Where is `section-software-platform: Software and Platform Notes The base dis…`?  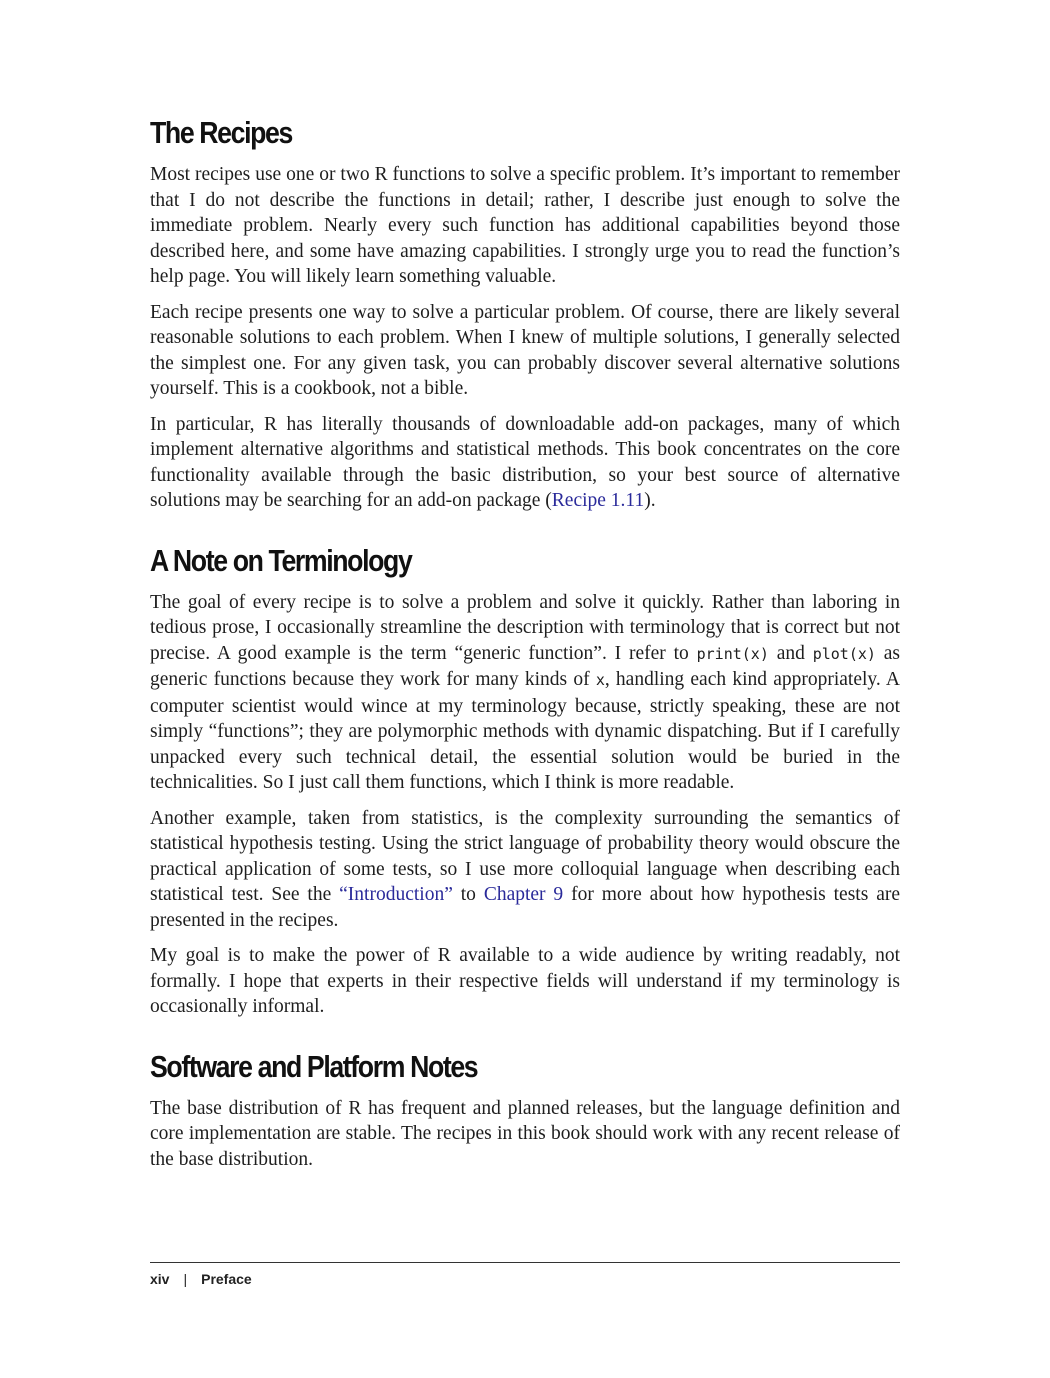
section-software-platform: Software and Platform Notes The base dis… is located at coordinates (525, 1109).